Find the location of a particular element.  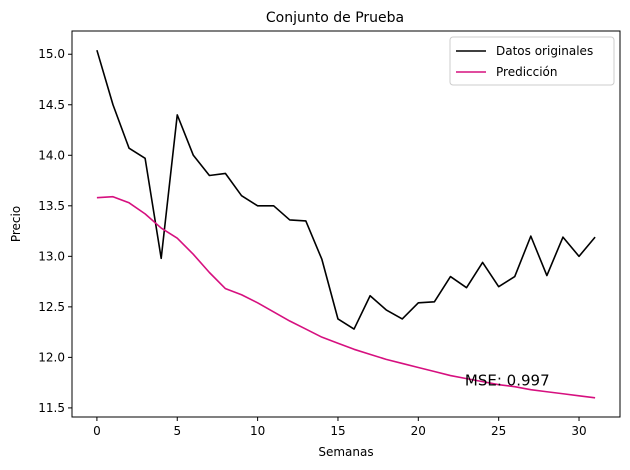

x-tick-label: 0 is located at coordinates (97, 431).